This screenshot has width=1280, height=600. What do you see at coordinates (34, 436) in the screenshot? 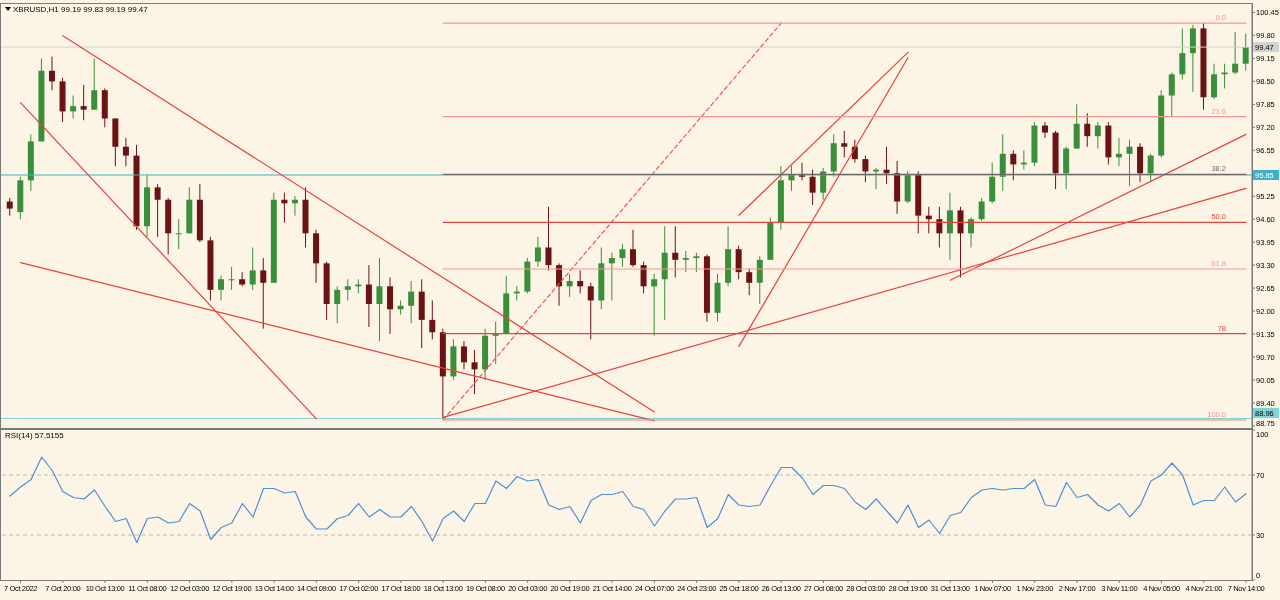
I see `chart-title: RSI(14) 57.5155` at bounding box center [34, 436].